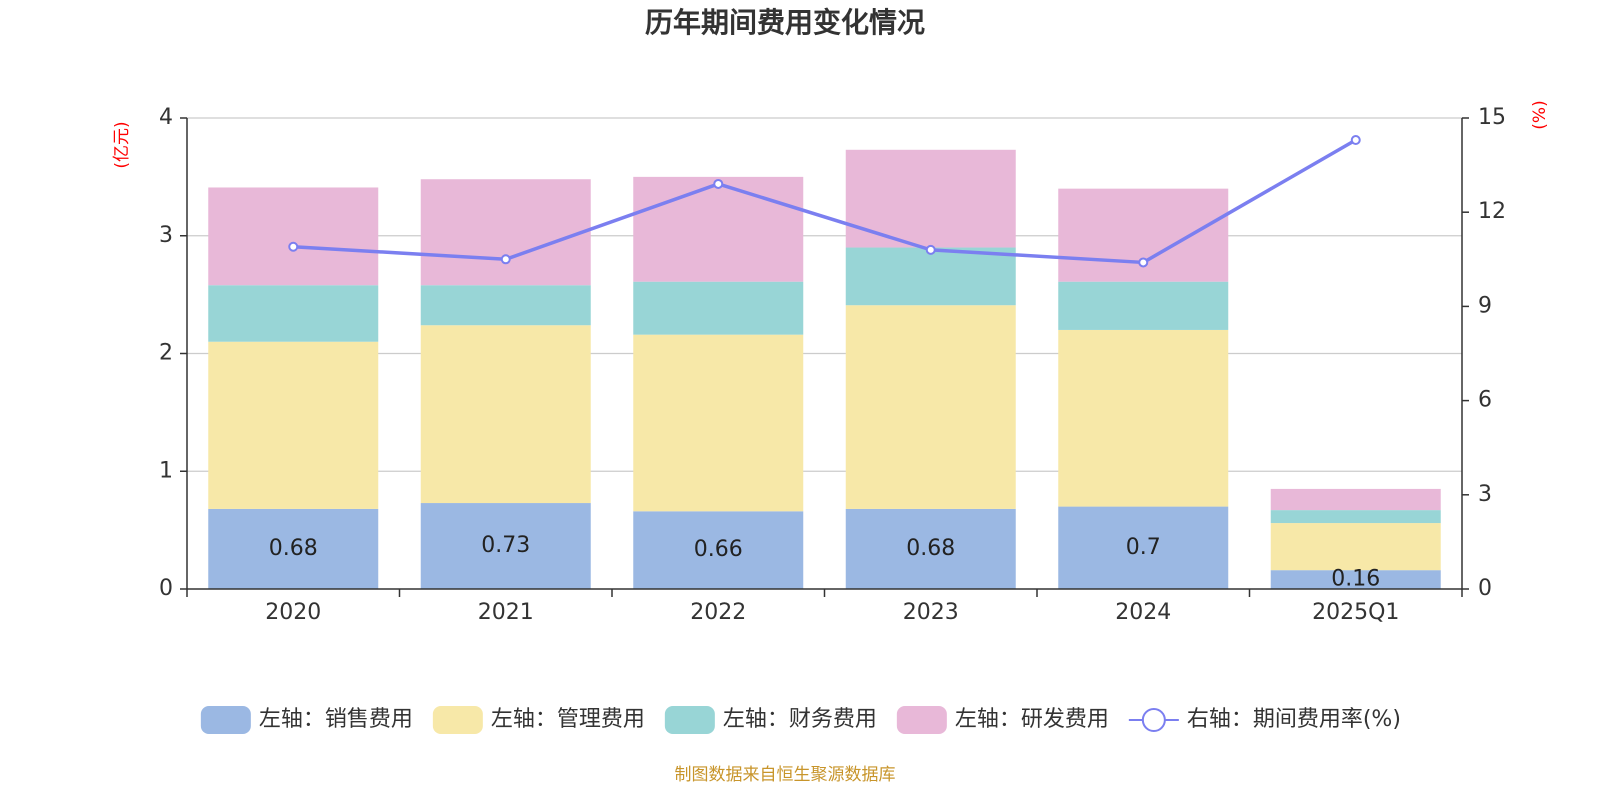  I want to click on right-axis-unit: (%), so click(1540, 114).